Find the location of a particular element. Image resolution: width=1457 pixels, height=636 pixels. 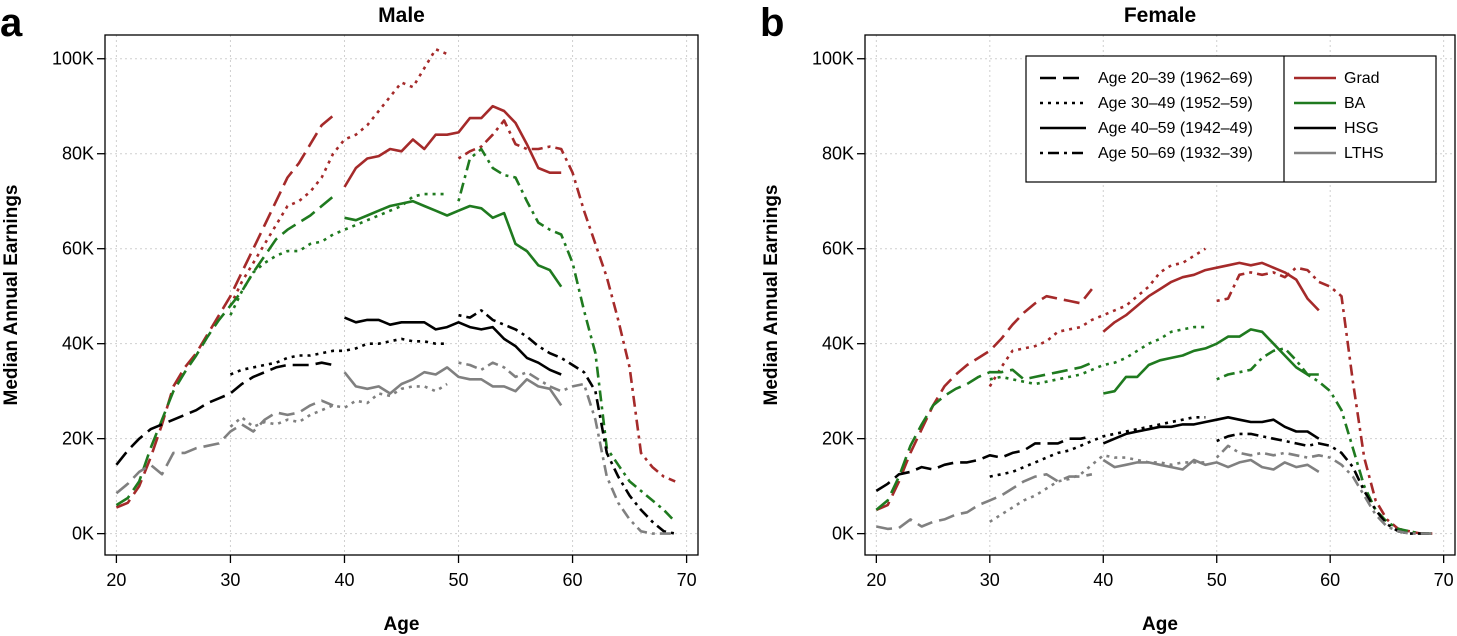

legend-label: Age 50–69 (1932–39) is located at coordinates (1175, 153).